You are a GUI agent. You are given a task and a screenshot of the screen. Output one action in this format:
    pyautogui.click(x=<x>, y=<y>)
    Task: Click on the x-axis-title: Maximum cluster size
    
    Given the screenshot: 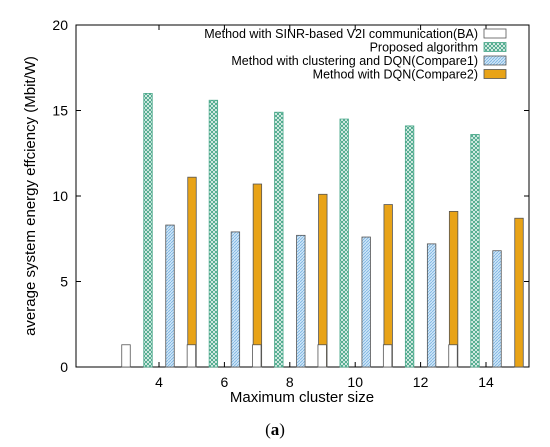 What is the action you would take?
    pyautogui.click(x=302, y=397)
    